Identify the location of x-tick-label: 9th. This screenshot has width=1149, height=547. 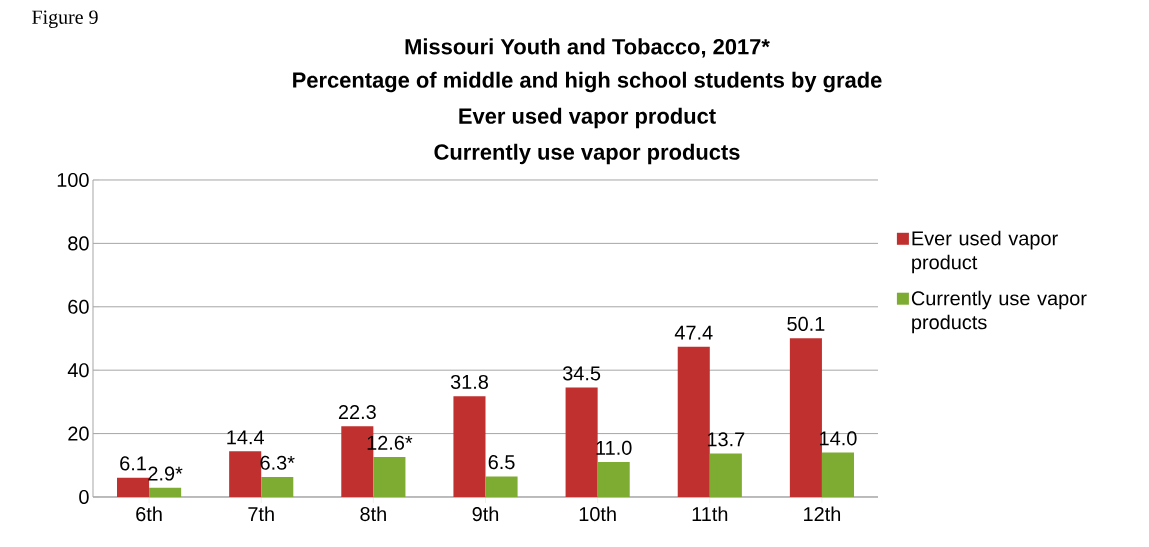
(485, 514).